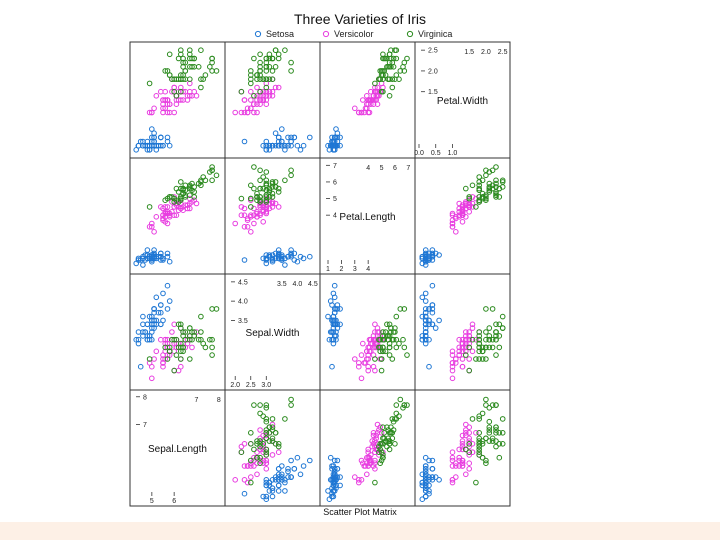 This screenshot has height=540, width=720. Describe the element at coordinates (235, 385) in the screenshot. I see `diag-tick-label: 2.0` at that location.